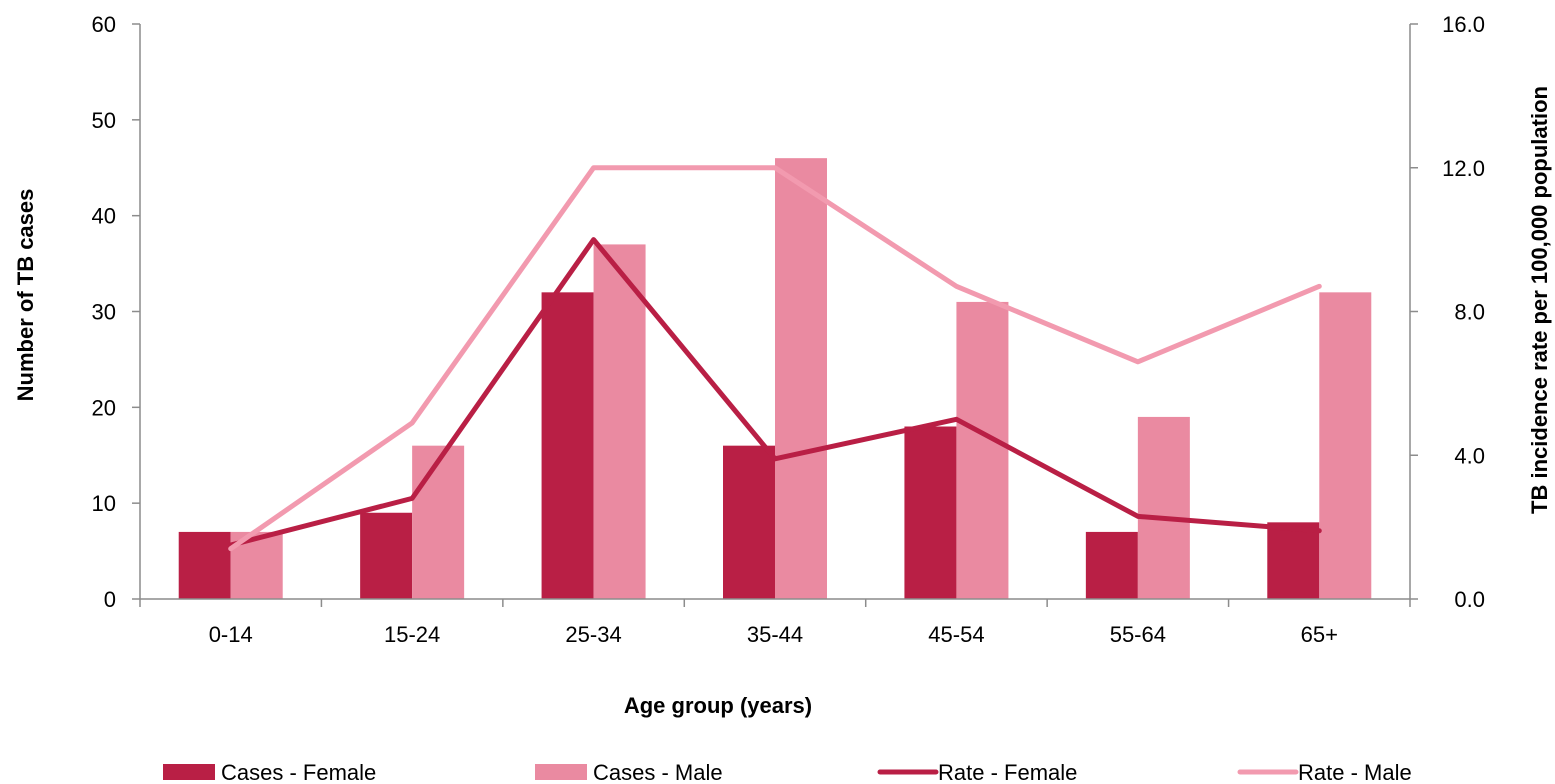  I want to click on y-tick-label: 10, so click(104, 503).